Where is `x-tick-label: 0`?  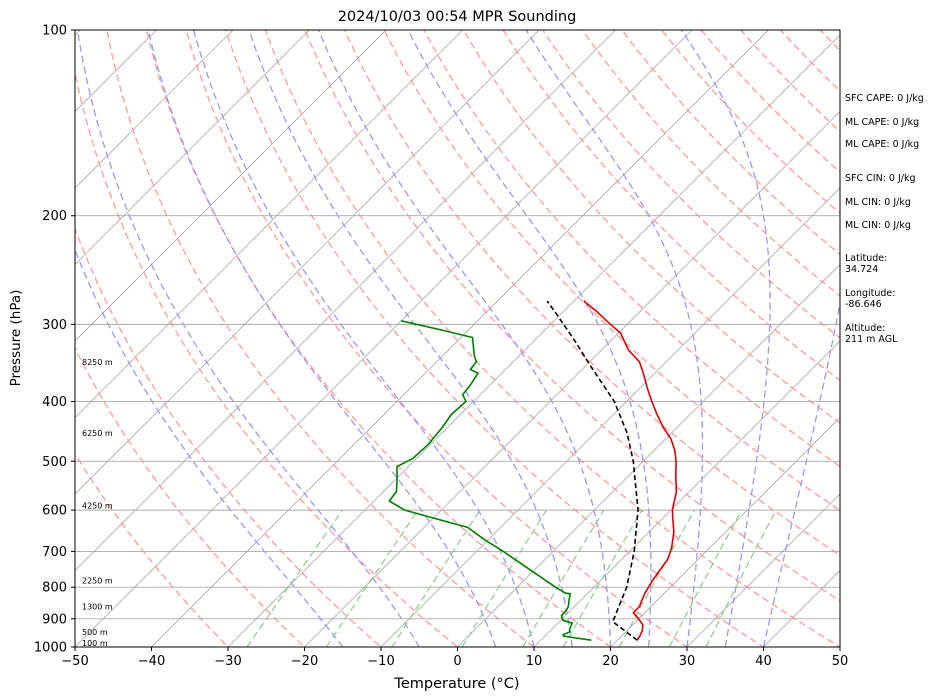
x-tick-label: 0 is located at coordinates (457, 661).